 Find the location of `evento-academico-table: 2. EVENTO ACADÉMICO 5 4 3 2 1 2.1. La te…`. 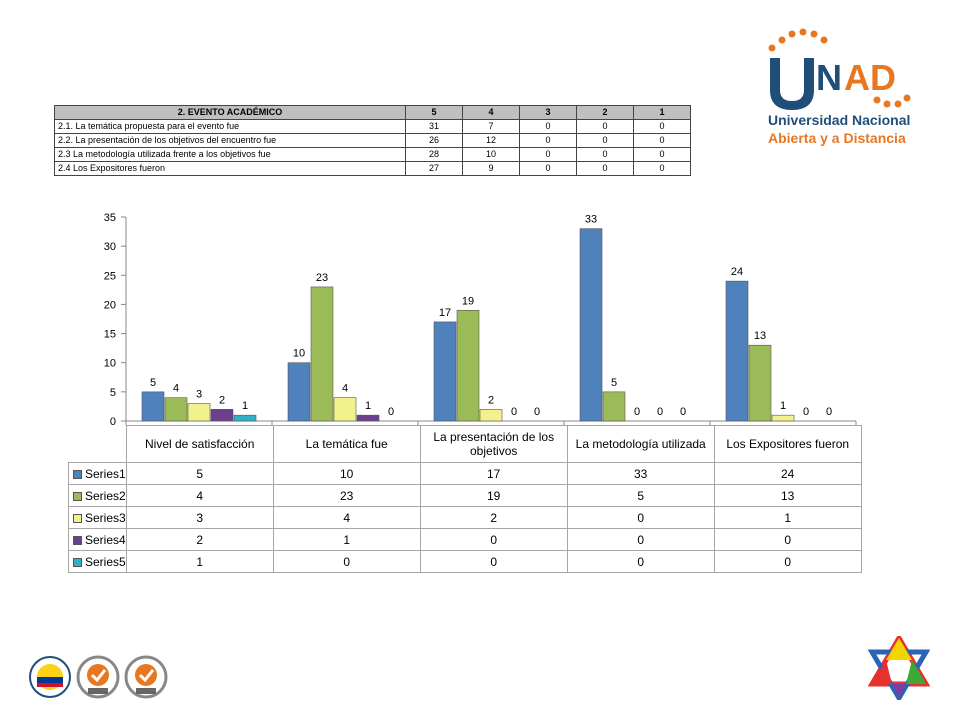

evento-academico-table: 2. EVENTO ACADÉMICO 5 4 3 2 1 2.1. La te… is located at coordinates (372, 140).